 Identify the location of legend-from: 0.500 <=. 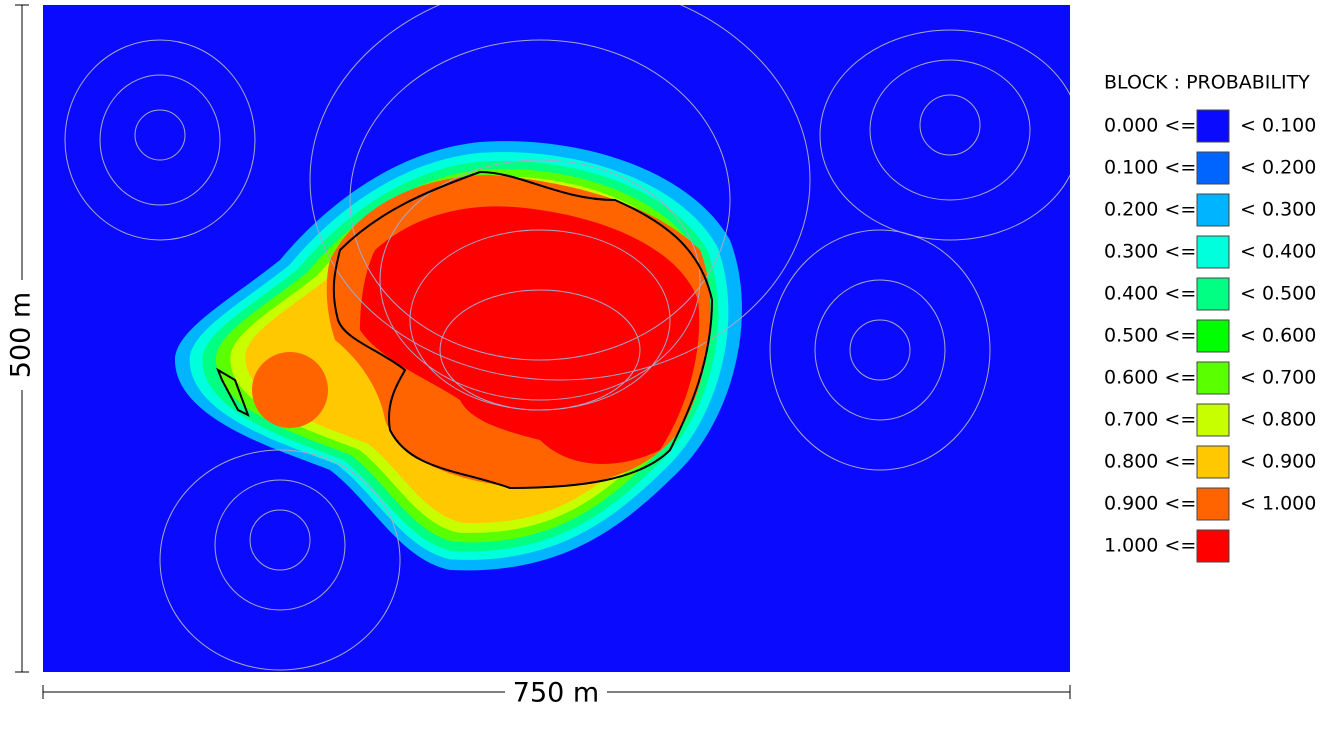
(1150, 336).